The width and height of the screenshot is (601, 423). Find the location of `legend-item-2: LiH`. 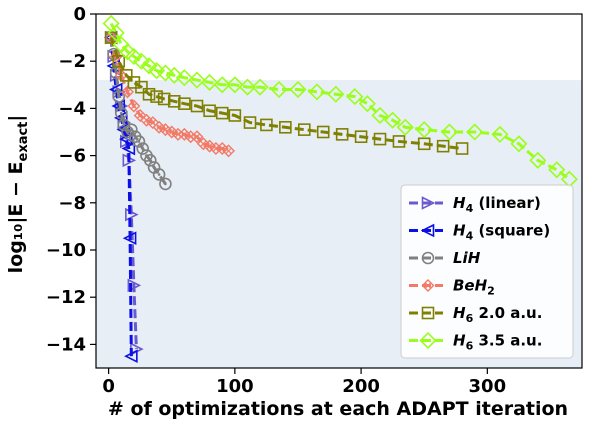

legend-item-2: LiH is located at coordinates (445, 258).